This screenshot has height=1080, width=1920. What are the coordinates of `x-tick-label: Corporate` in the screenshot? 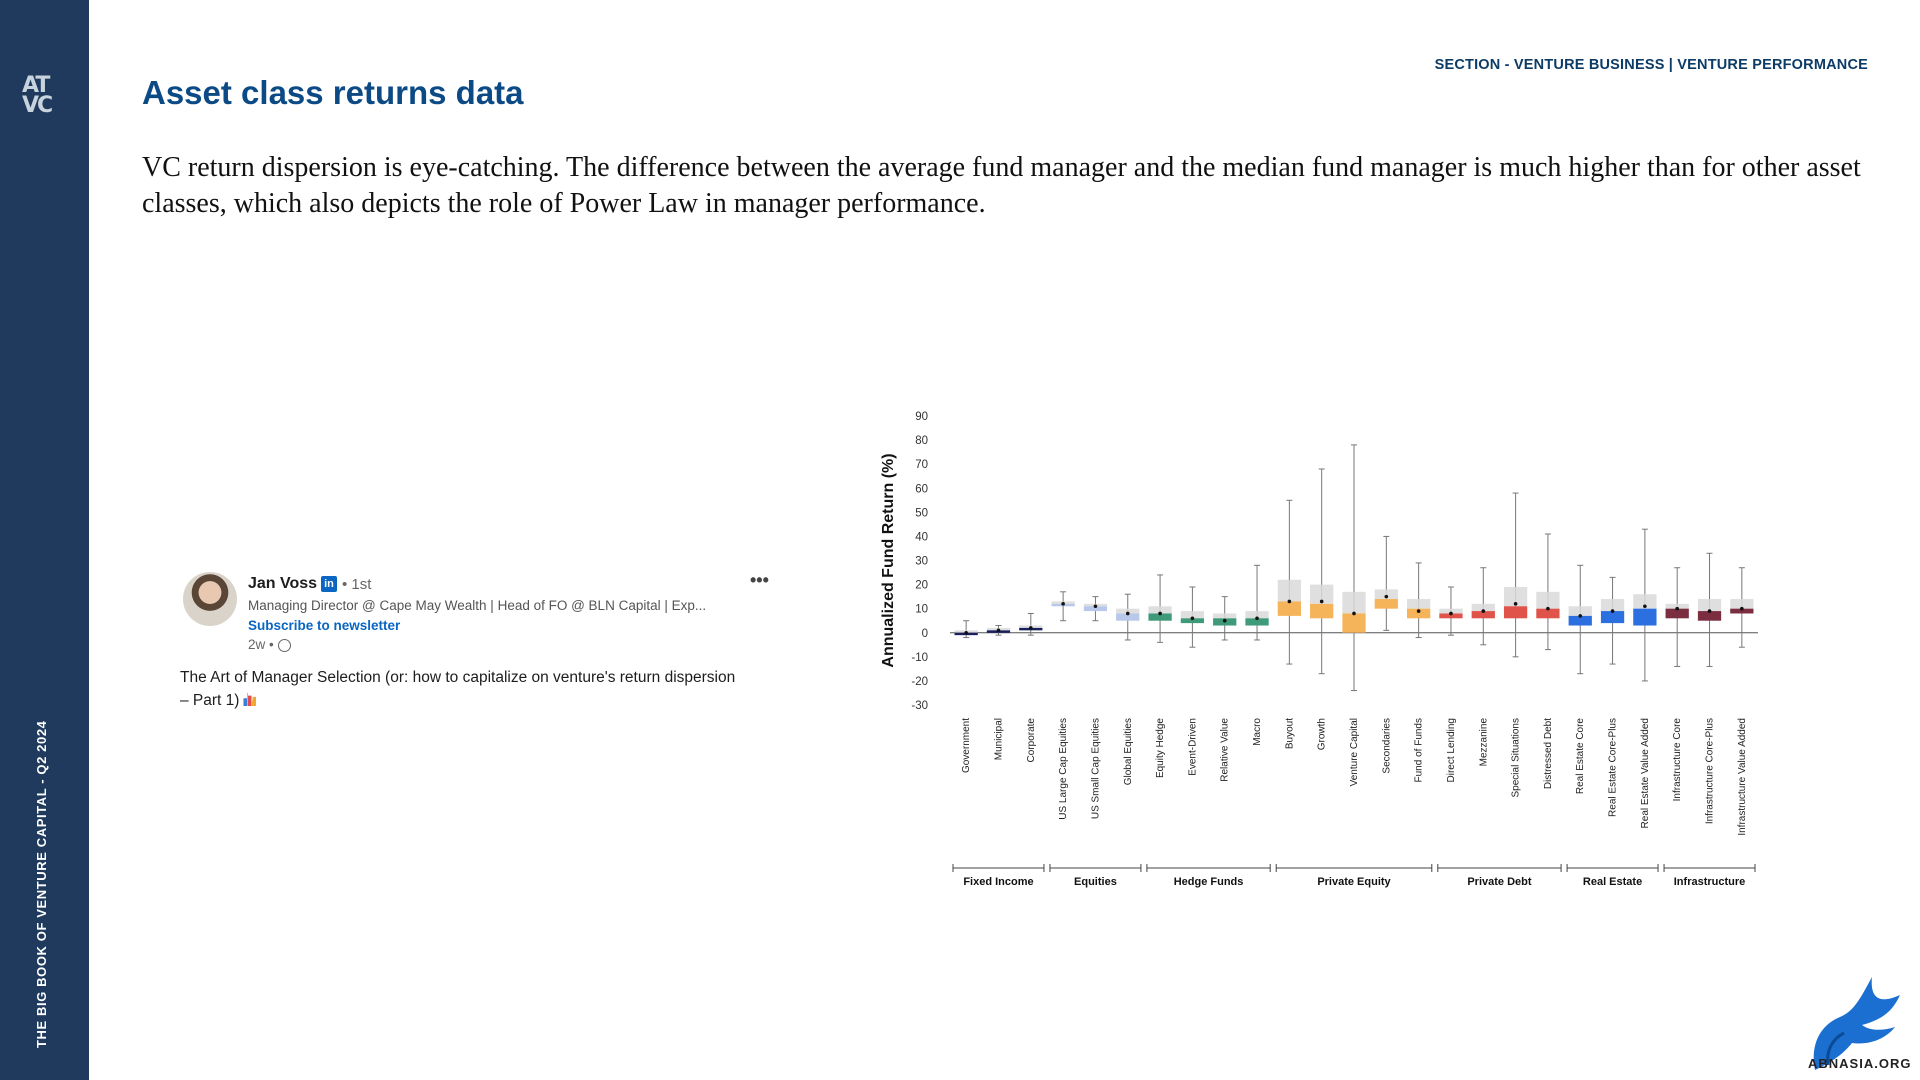 It's located at (1031, 740).